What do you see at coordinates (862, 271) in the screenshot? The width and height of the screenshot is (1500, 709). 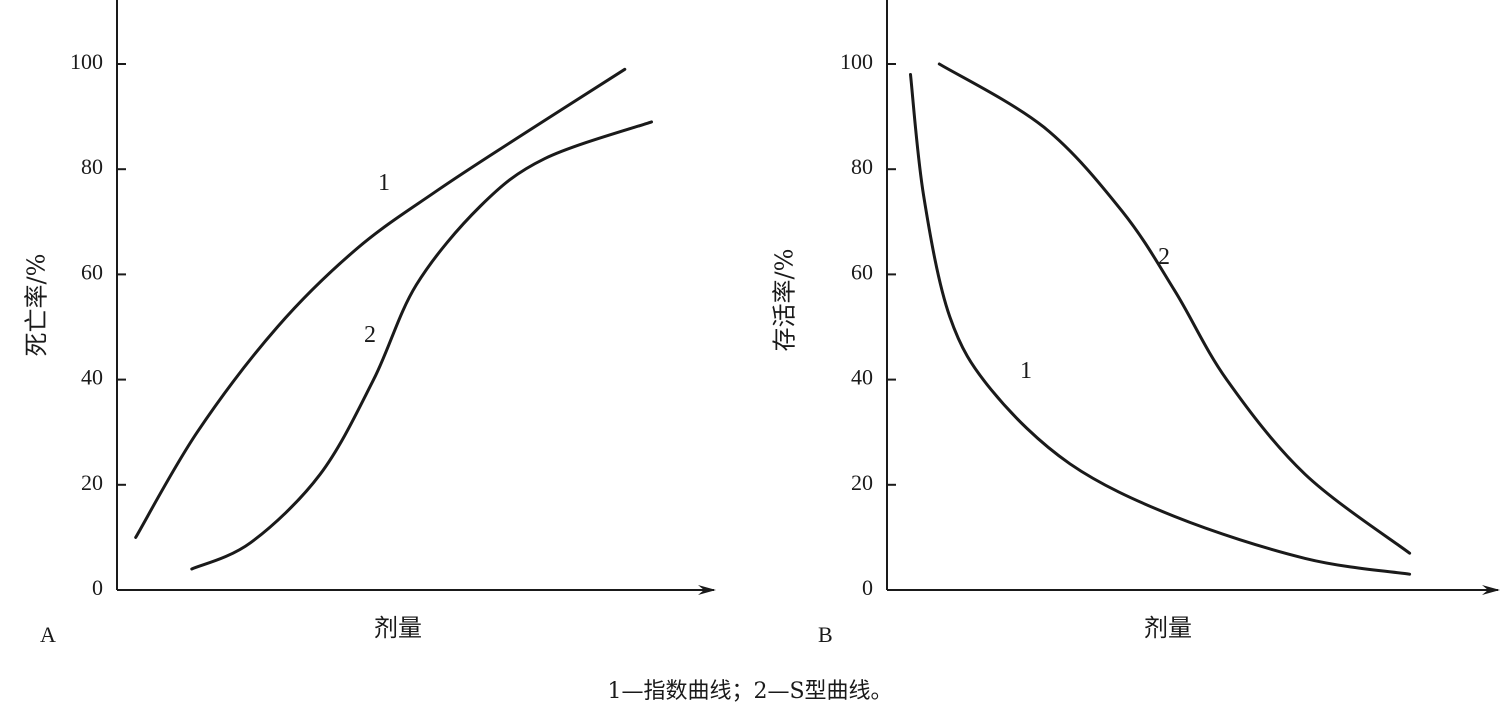 I see `panel-b-y-tick-label-60: 60` at bounding box center [862, 271].